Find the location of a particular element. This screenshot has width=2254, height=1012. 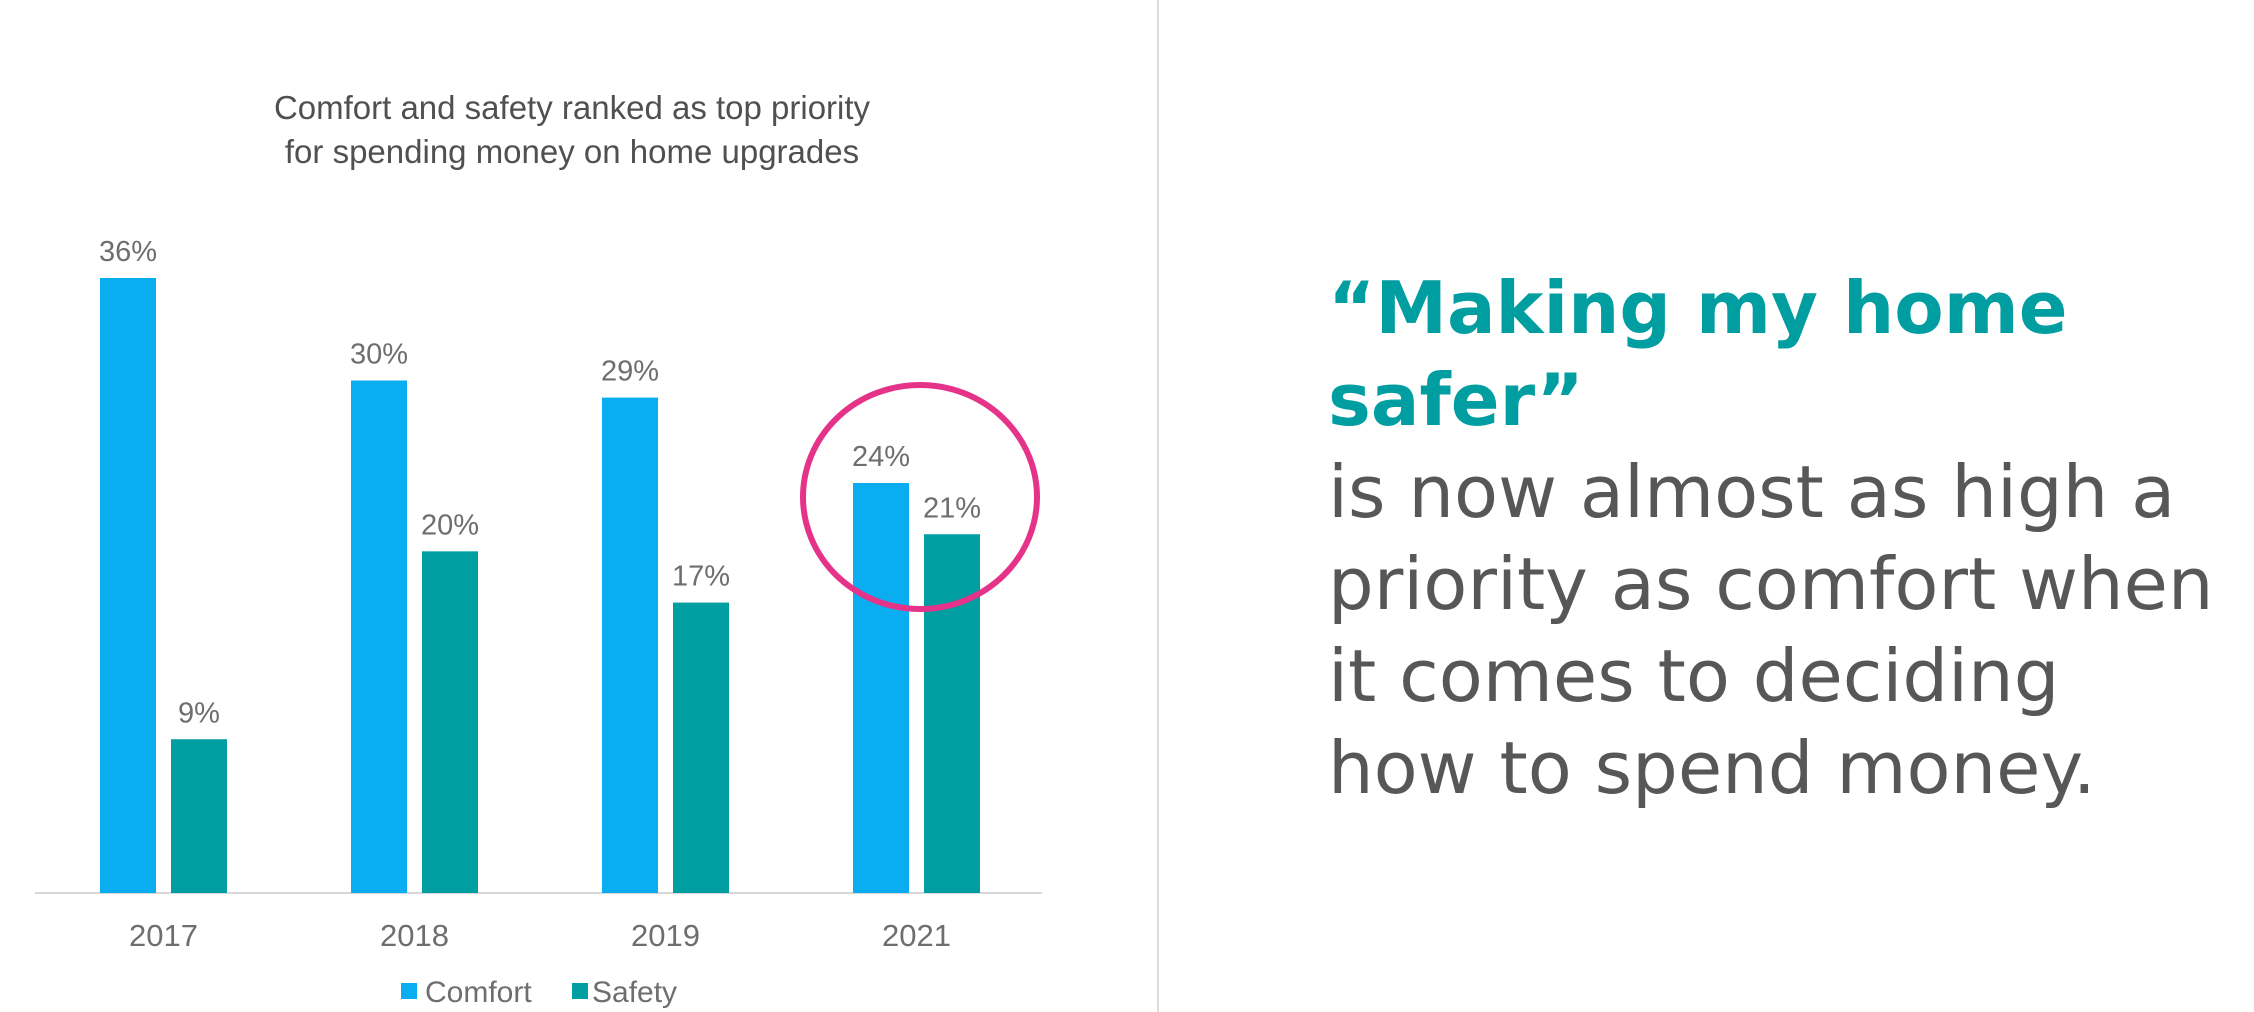

quote-highlight: “Making my home safer” is located at coordinates (1698, 354).